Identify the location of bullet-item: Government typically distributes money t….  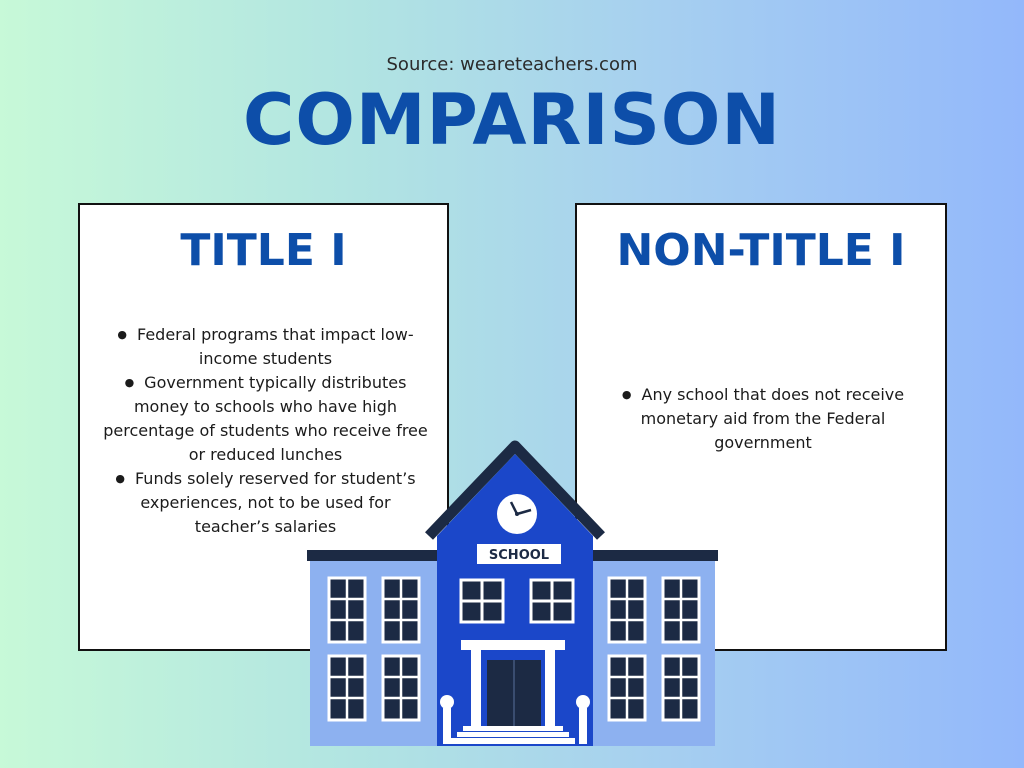
(265, 419).